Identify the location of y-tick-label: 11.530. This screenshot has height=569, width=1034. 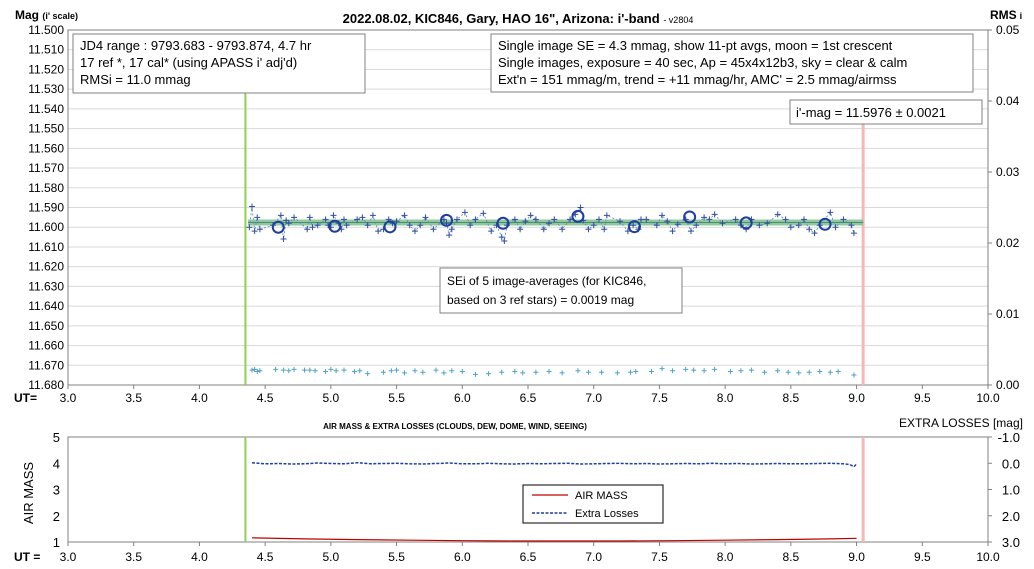
(46, 89).